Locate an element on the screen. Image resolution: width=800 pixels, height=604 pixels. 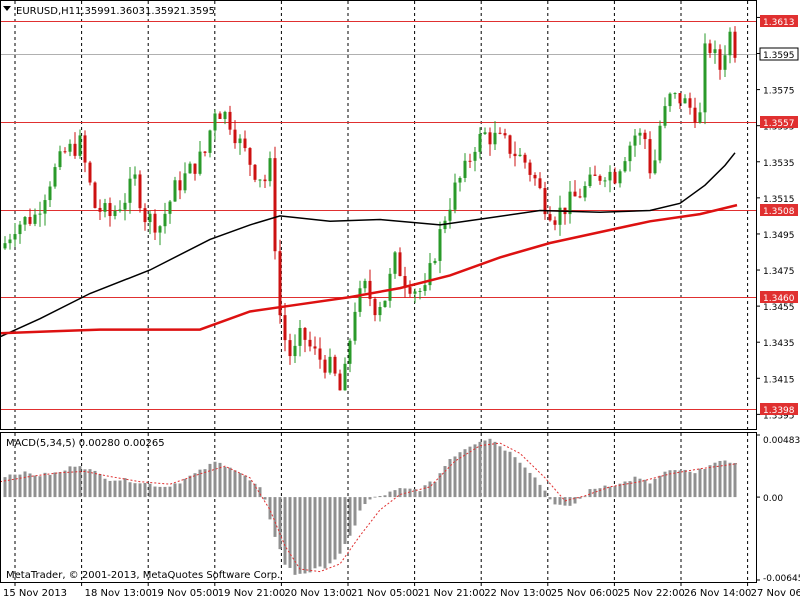
current-price-tag-label: 1.3595 is located at coordinates (779, 56).